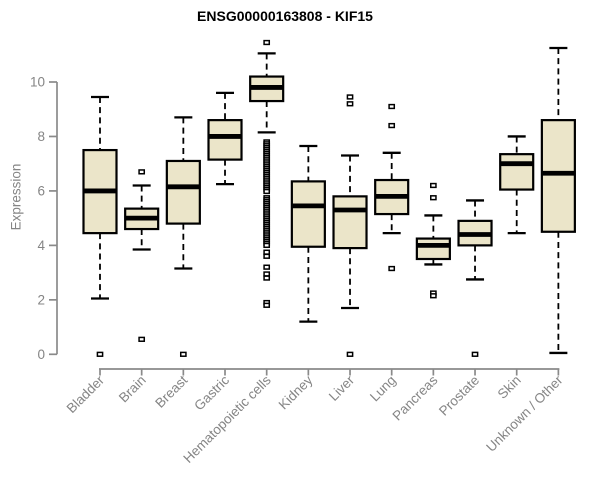  What do you see at coordinates (171, 391) in the screenshot?
I see `x-category-label: Breast` at bounding box center [171, 391].